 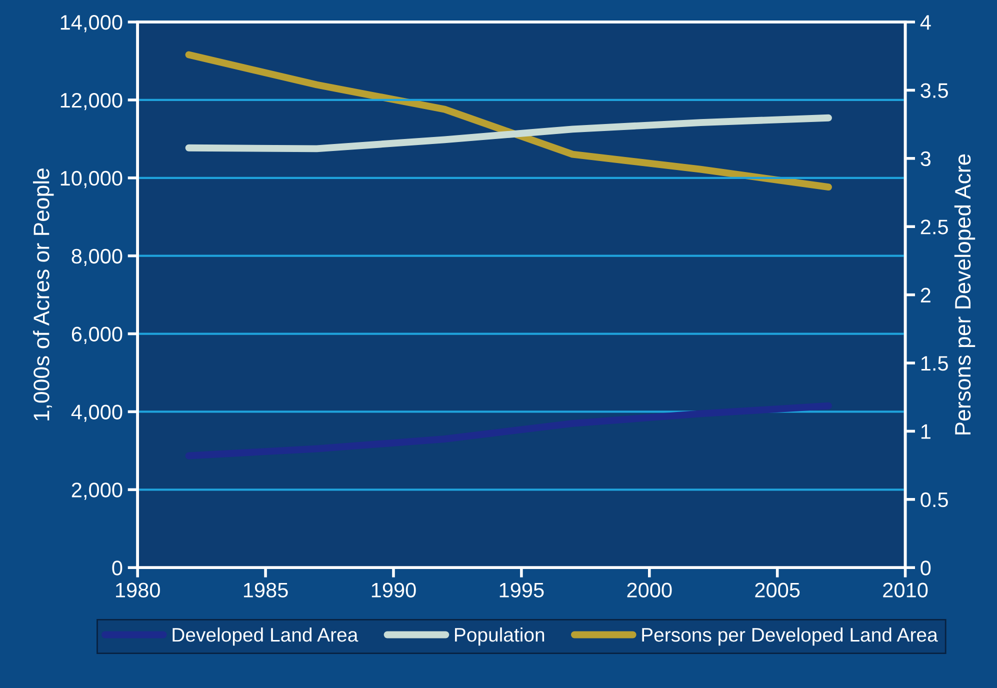 I want to click on x-tick-label: 1990, so click(x=394, y=590).